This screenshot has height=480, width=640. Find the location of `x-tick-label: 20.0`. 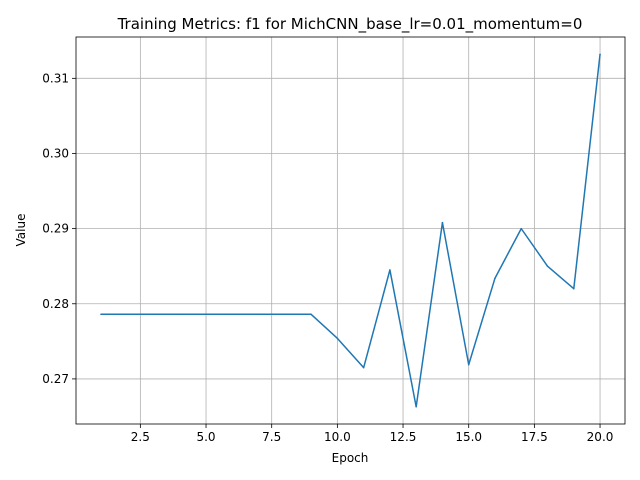

x-tick-label: 20.0 is located at coordinates (600, 437).